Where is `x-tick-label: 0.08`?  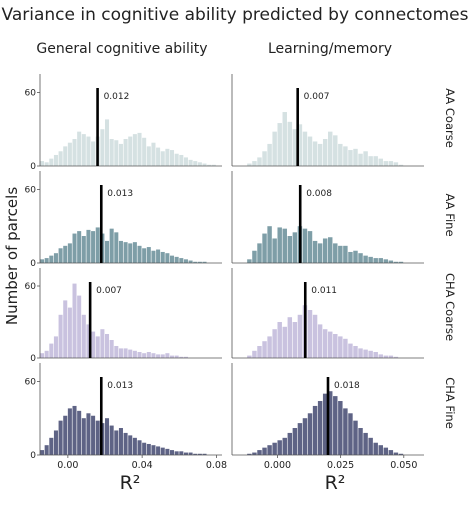 x-tick-label: 0.08 is located at coordinates (216, 465).